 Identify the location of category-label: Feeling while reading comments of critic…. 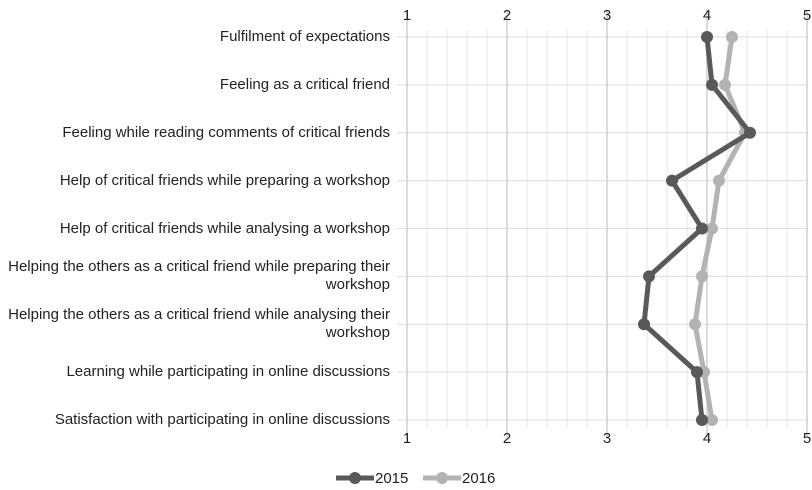
(226, 132).